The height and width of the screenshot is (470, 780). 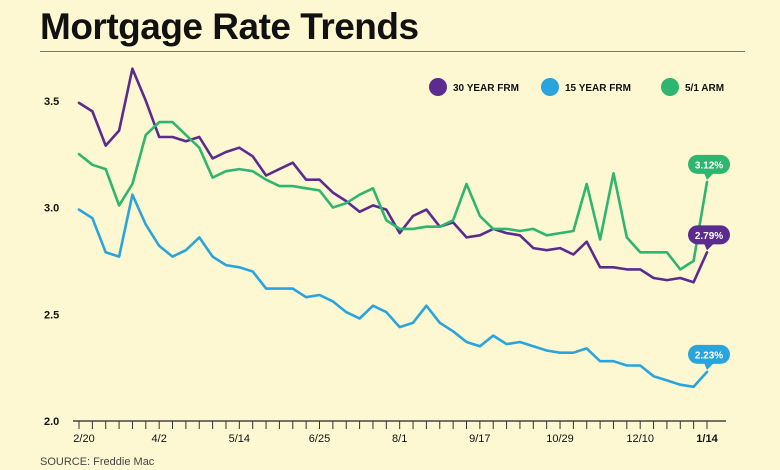 What do you see at coordinates (229, 26) in the screenshot?
I see `chart-title: Mortgage Rate Trends` at bounding box center [229, 26].